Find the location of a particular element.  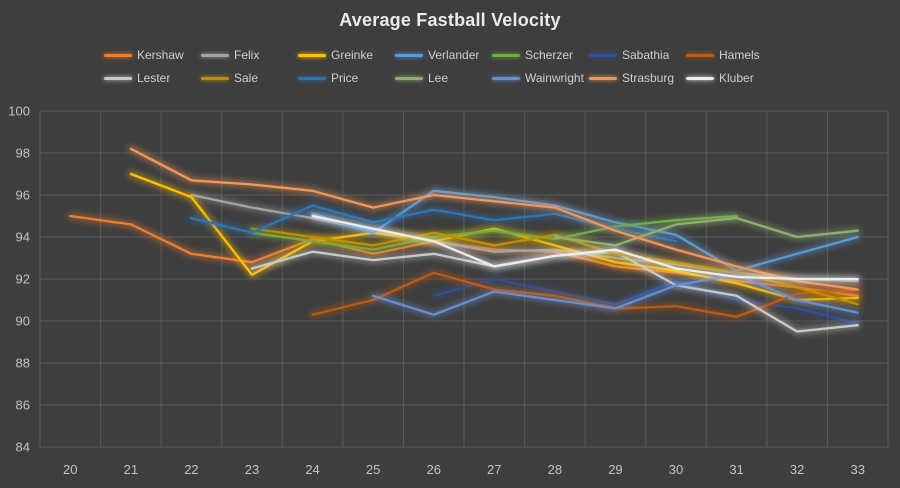

legend-label: Sale is located at coordinates (246, 78).